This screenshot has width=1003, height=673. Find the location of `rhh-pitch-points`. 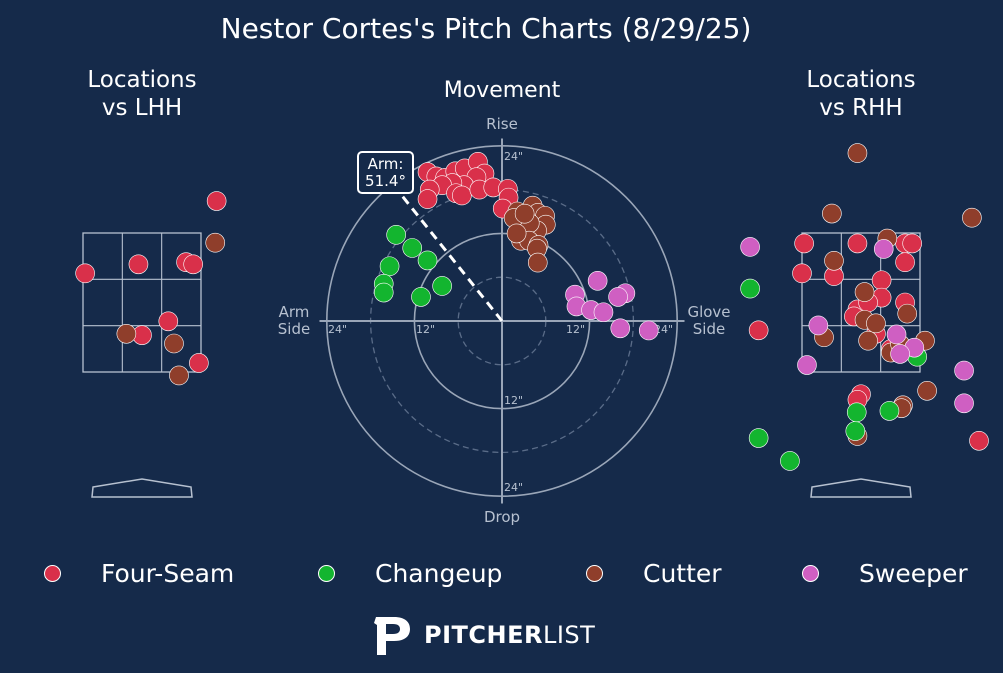

rhh-pitch-points is located at coordinates (864, 307).